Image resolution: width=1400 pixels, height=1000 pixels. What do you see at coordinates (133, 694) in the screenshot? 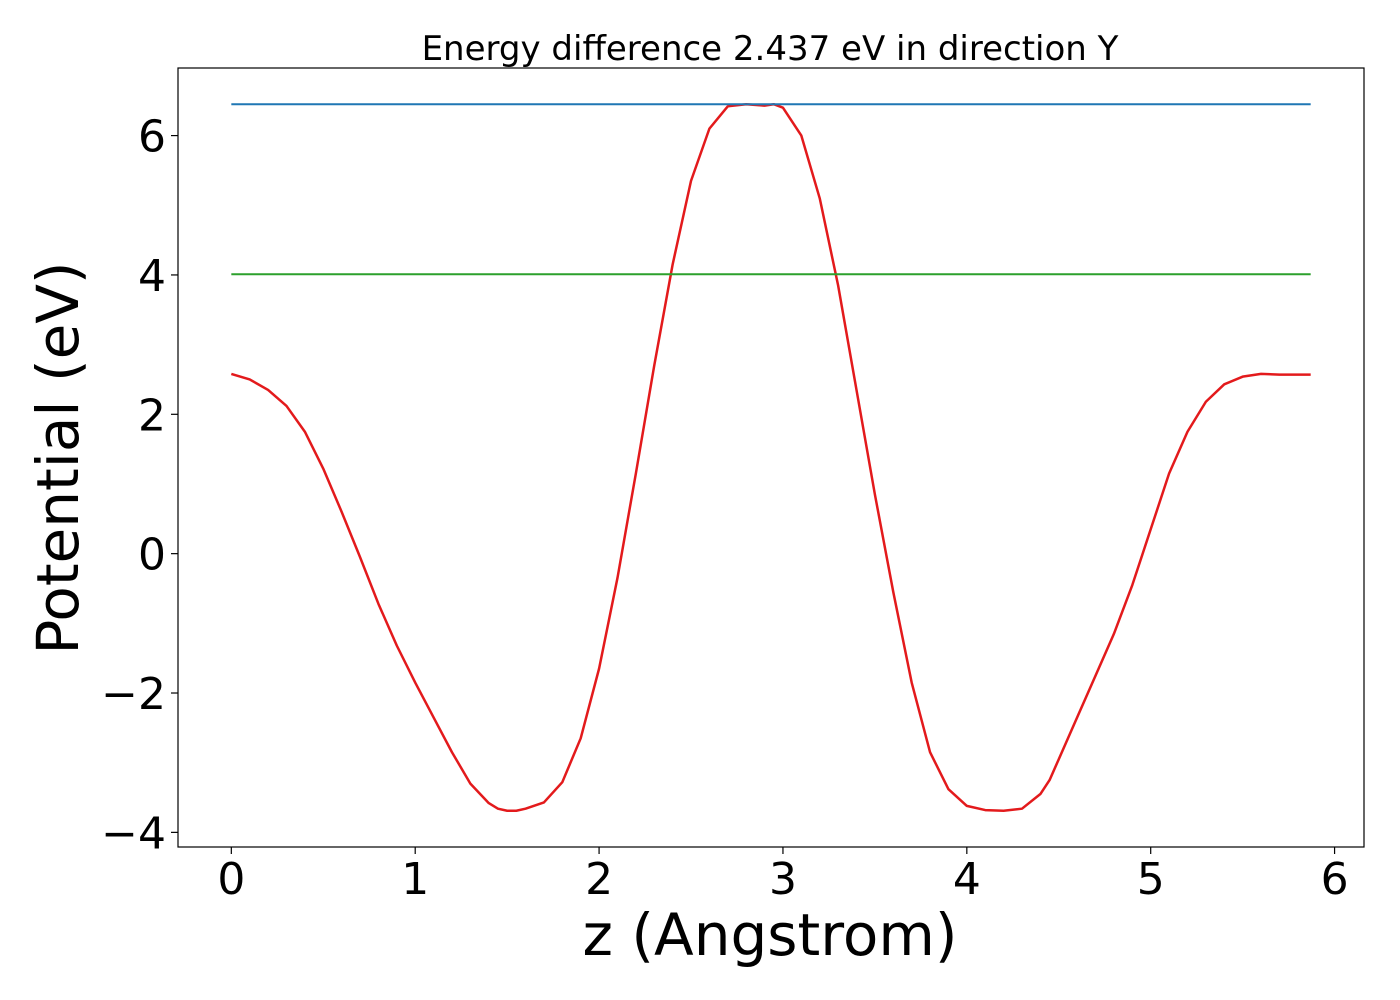
I see `y-tick-label: −2` at bounding box center [133, 694].